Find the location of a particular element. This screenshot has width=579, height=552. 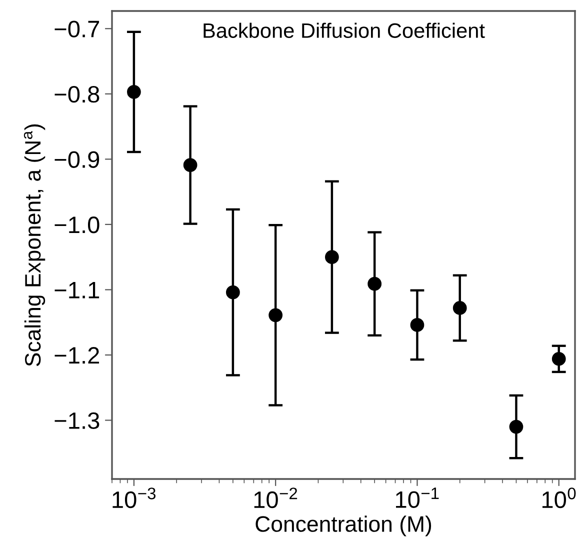

x-axis-title: Concentration (M) is located at coordinates (344, 526).